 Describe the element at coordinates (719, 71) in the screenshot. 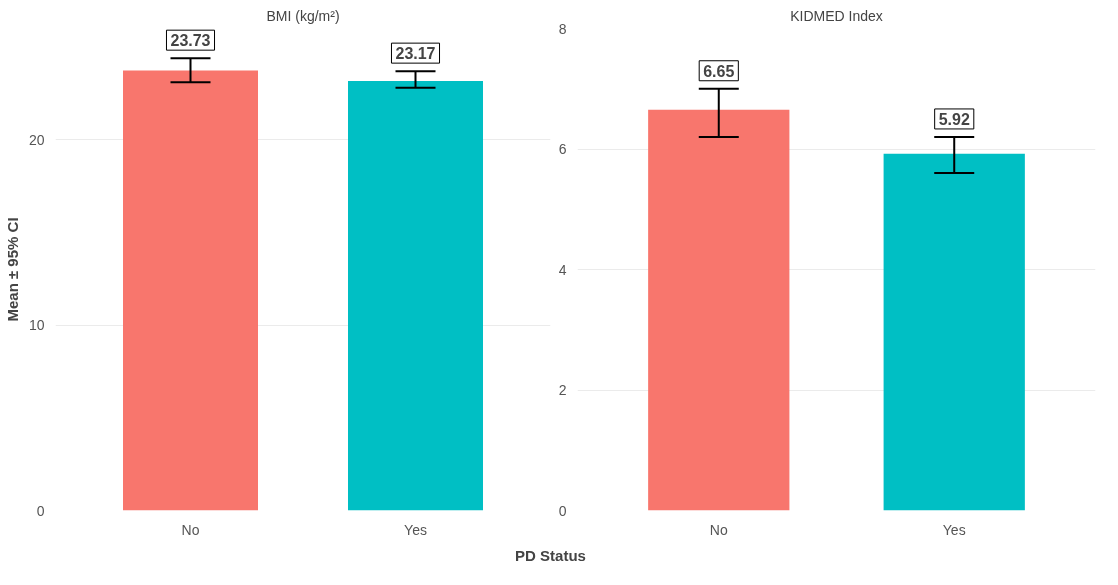

I see `data-label: 6.65` at that location.